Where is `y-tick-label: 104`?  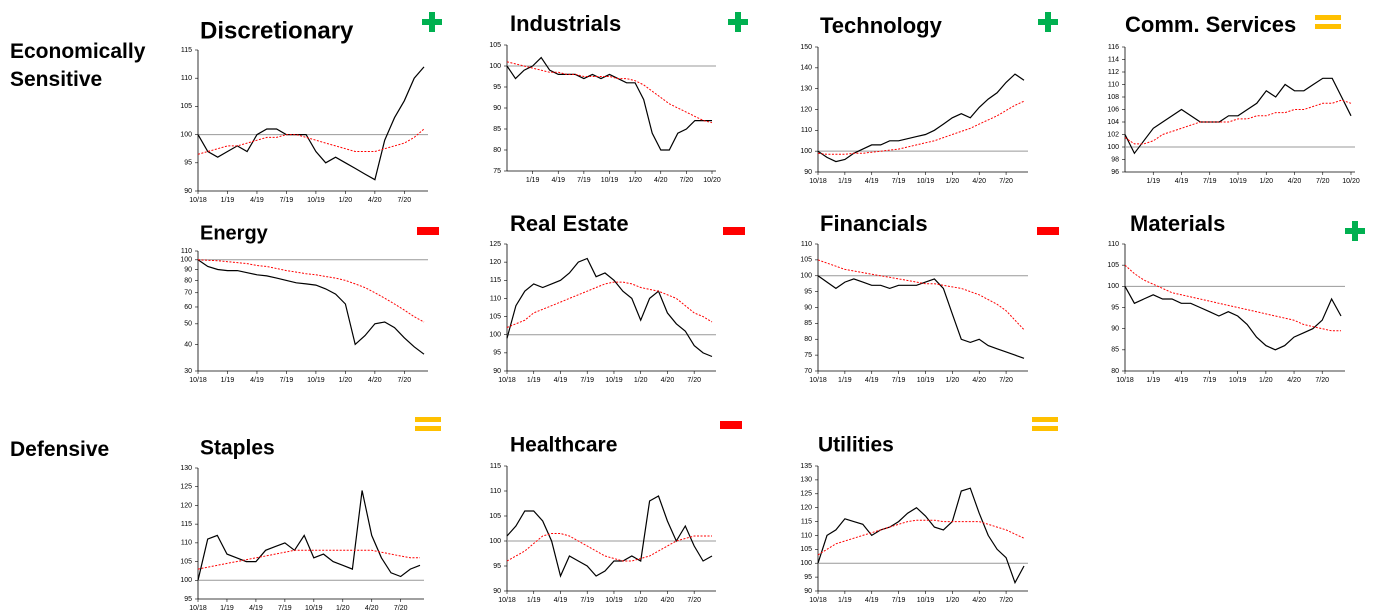 y-tick-label: 104 is located at coordinates (1113, 122).